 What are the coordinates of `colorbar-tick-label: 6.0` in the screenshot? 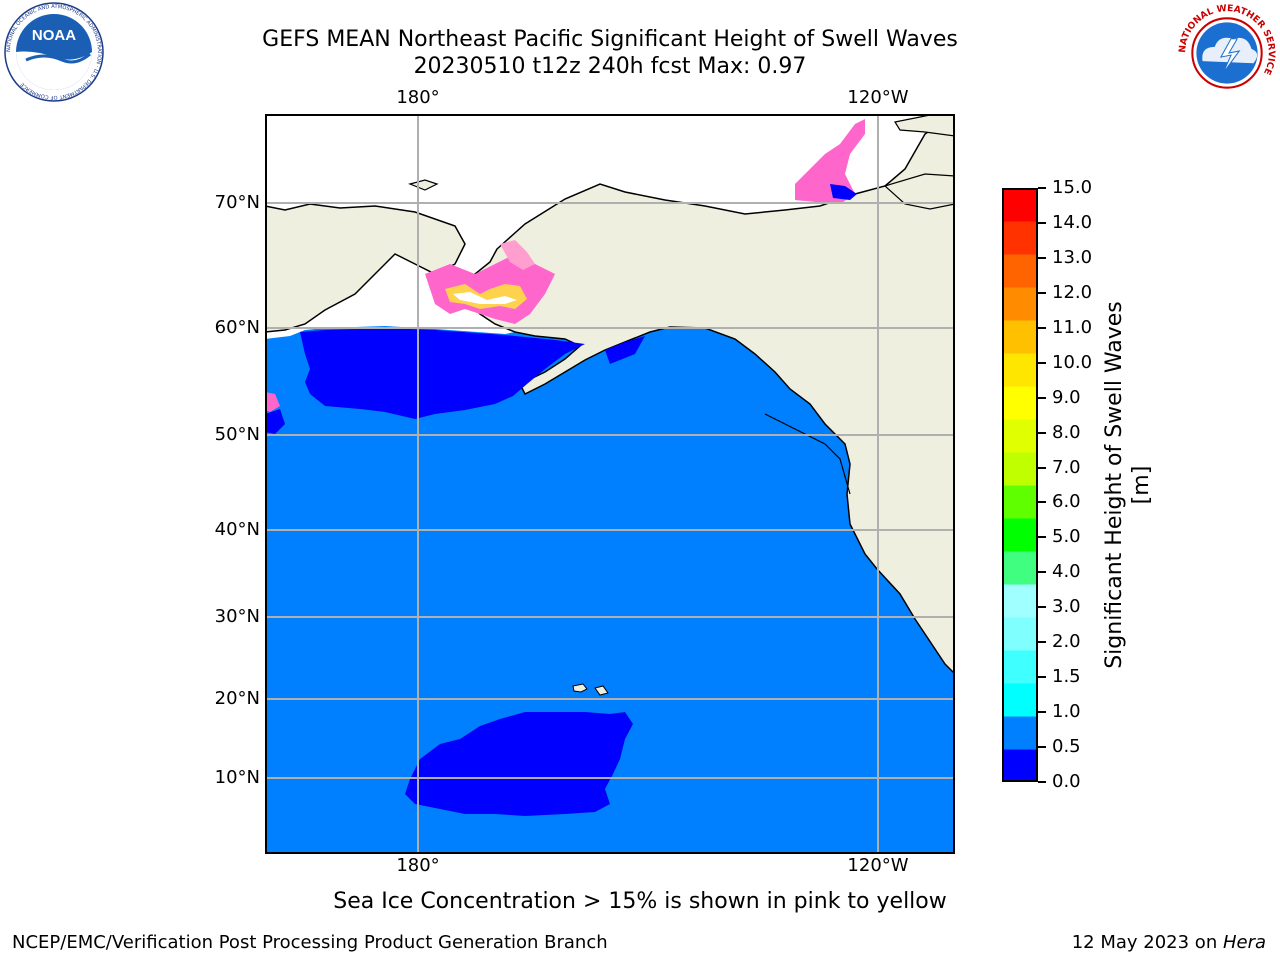 It's located at (1066, 502).